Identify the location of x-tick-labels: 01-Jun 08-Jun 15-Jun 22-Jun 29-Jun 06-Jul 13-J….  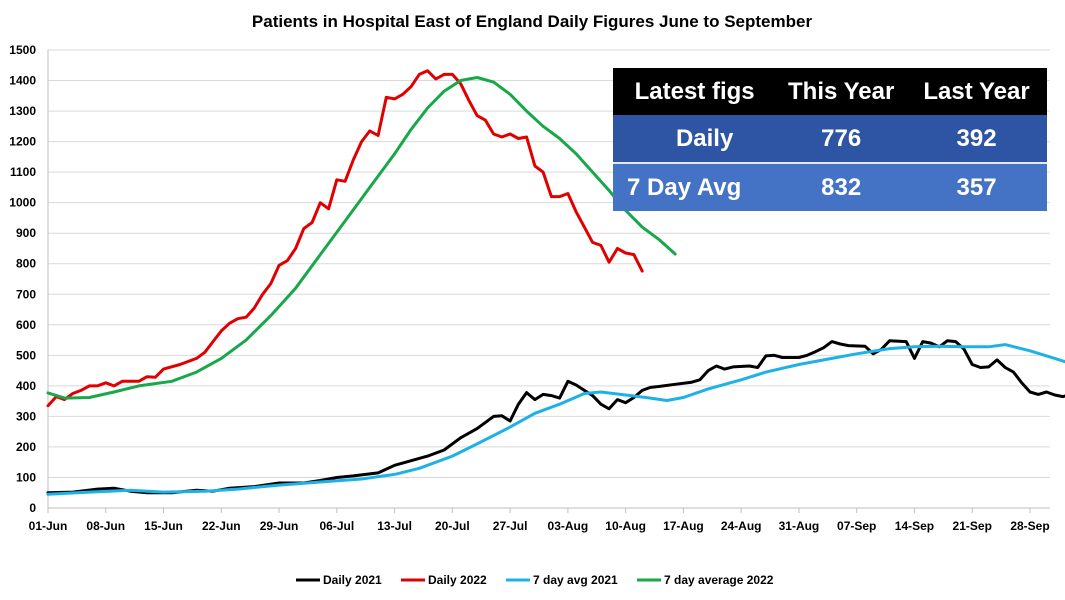
(539, 520).